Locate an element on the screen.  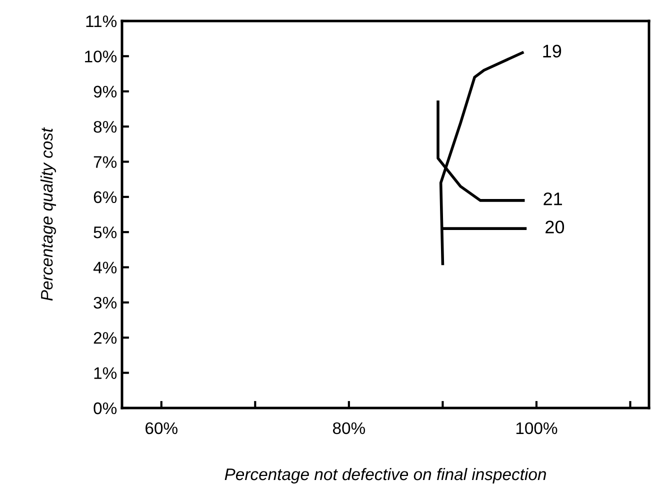
y-tick-label: 10% is located at coordinates (101, 56).